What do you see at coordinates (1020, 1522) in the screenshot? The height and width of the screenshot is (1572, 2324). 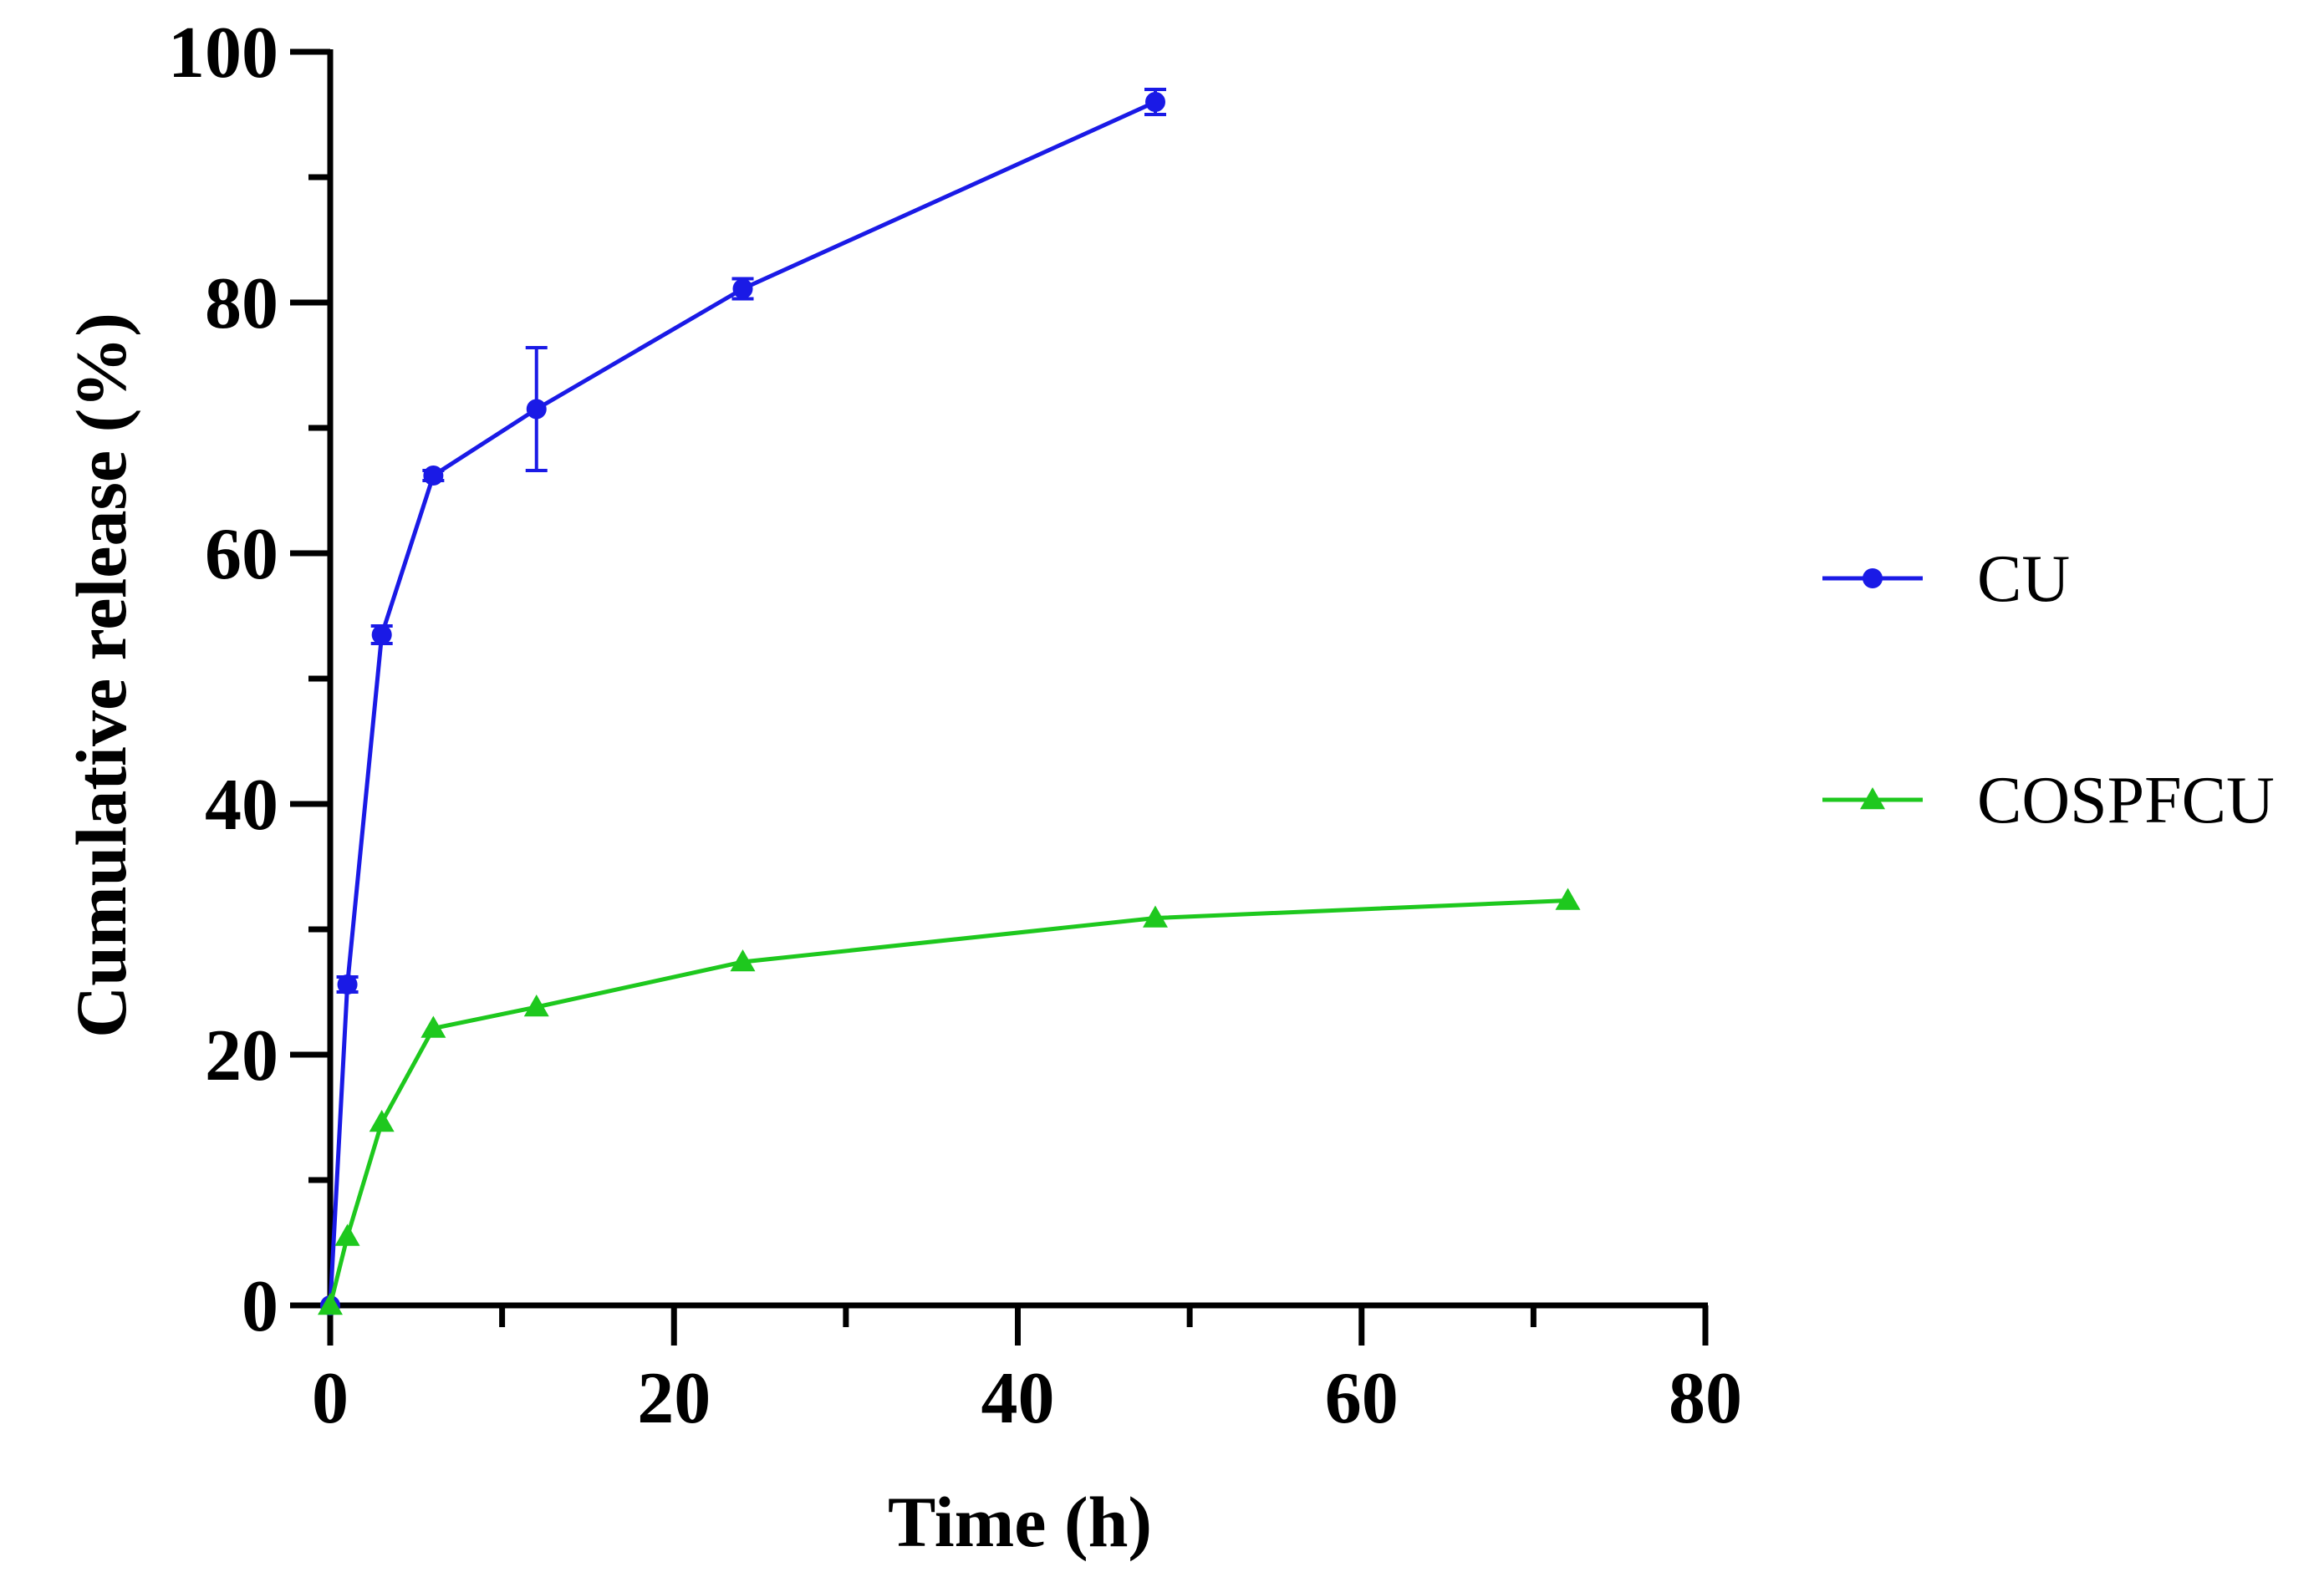 I see `x-axis-title: Time (h)` at bounding box center [1020, 1522].